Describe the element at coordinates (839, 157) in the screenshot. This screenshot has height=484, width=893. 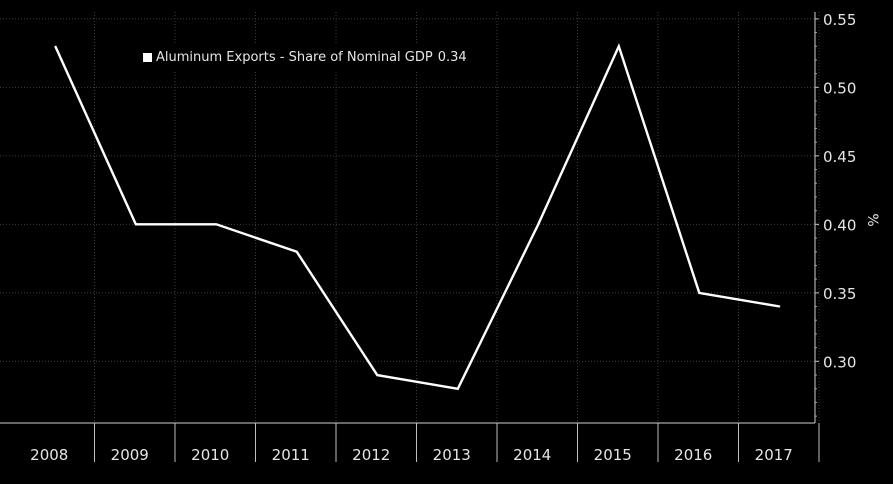
I see `y-tick-label: 0.45` at that location.